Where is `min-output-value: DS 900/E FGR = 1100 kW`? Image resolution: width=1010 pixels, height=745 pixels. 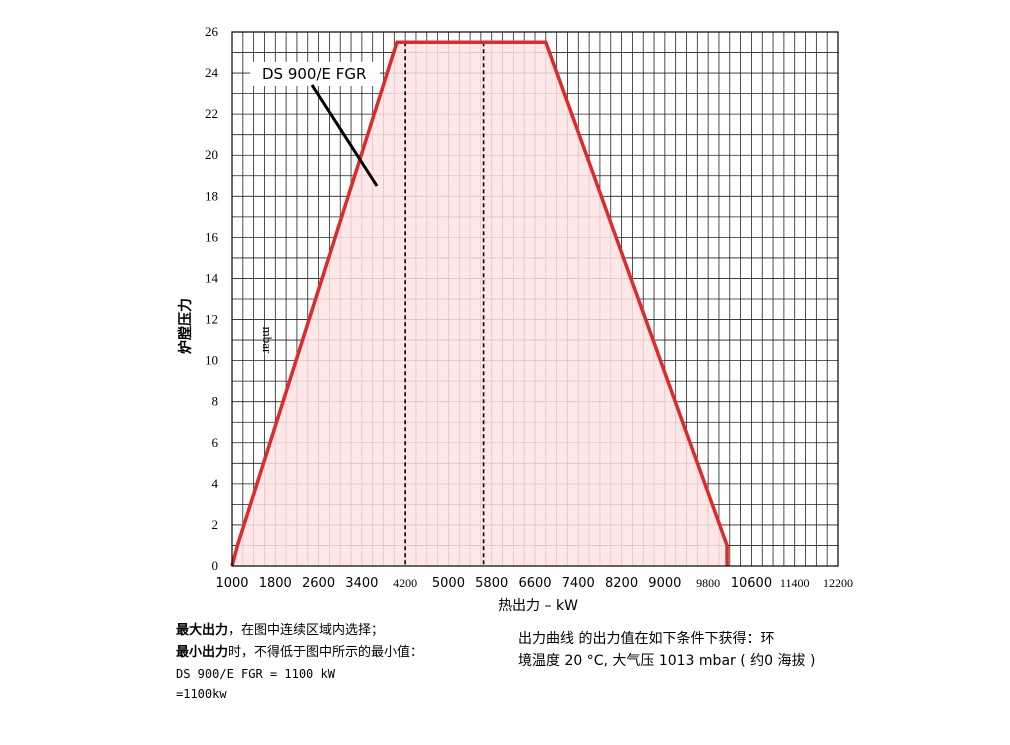 min-output-value: DS 900/E FGR = 1100 kW is located at coordinates (255, 674).